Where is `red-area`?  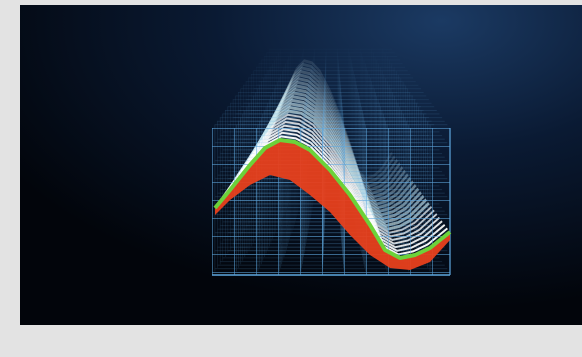
red-area is located at coordinates (332, 205).